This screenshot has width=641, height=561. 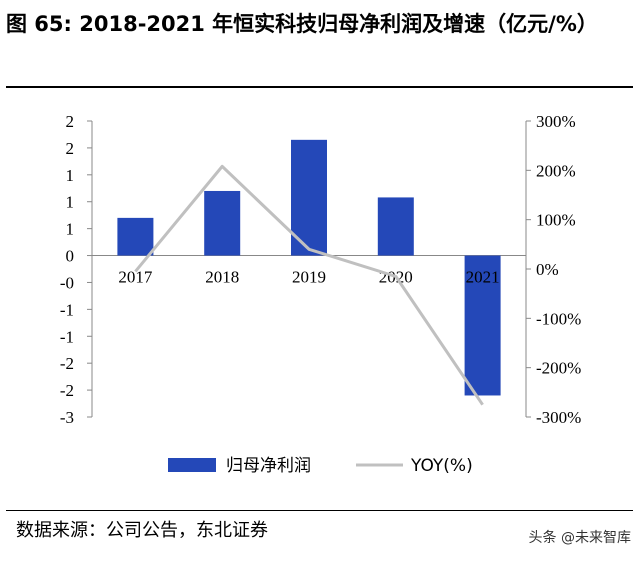 What do you see at coordinates (268, 466) in the screenshot?
I see `legend-bar-label: 归母净利润` at bounding box center [268, 466].